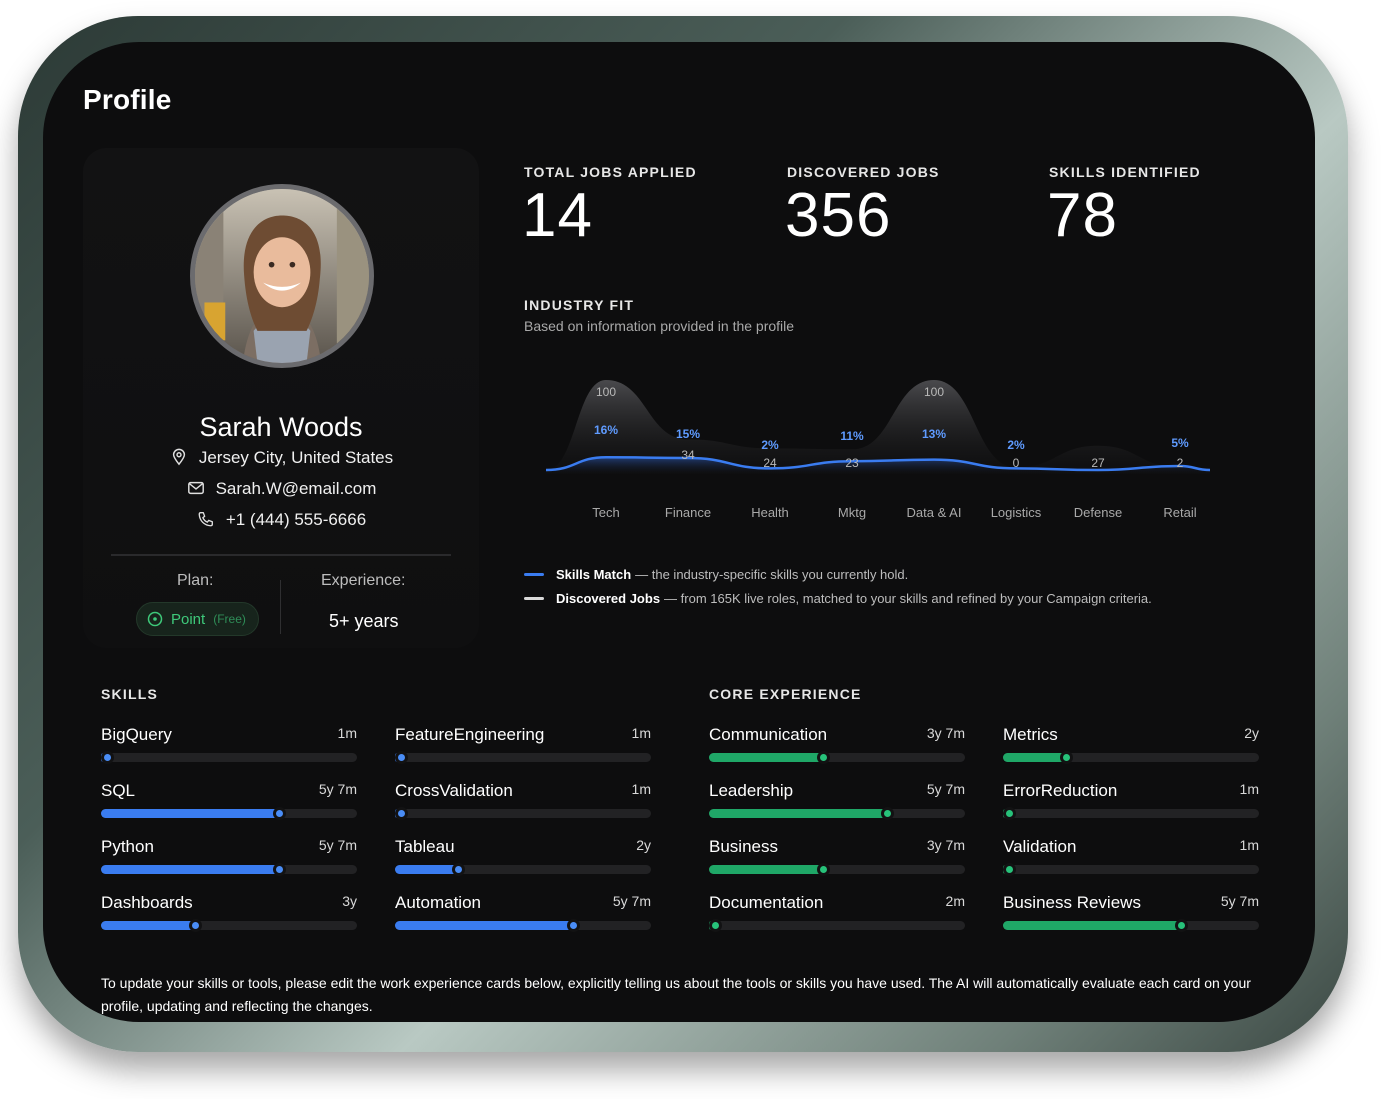 This screenshot has height=1099, width=1400. Describe the element at coordinates (751, 790) in the screenshot. I see `experience-name-leadership: Leadership` at that location.